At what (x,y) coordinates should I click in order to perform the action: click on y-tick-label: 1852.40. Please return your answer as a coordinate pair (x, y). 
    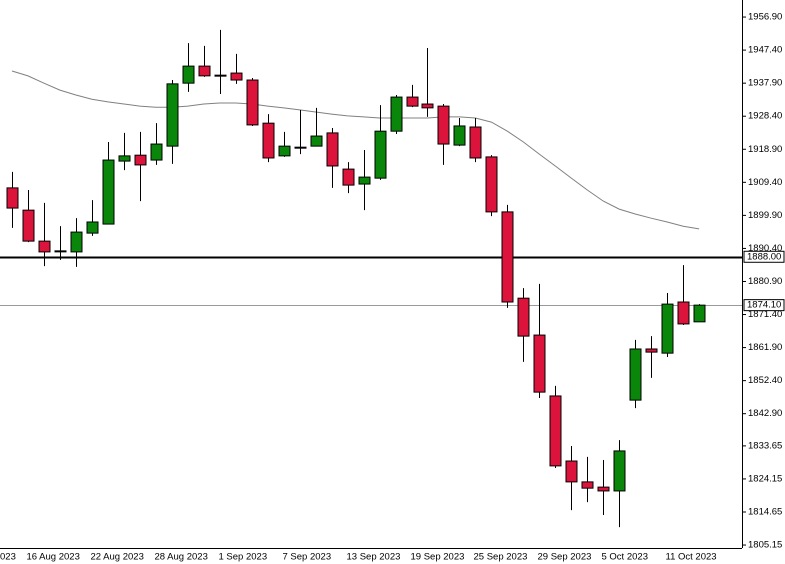
    Looking at the image, I should click on (765, 380).